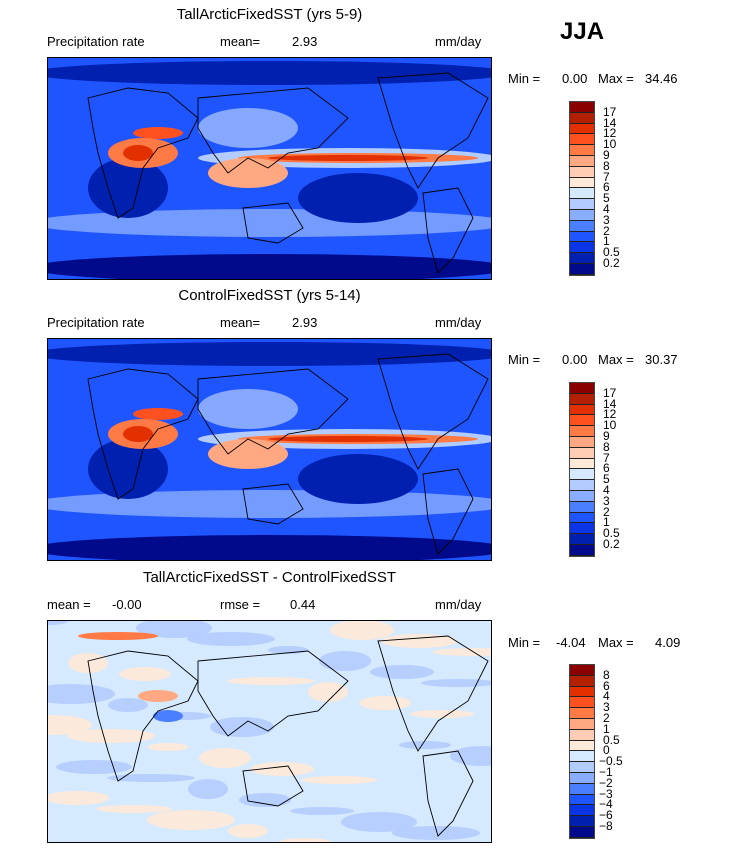 This screenshot has height=849, width=733. I want to click on panel3-colorbar, so click(582, 751).